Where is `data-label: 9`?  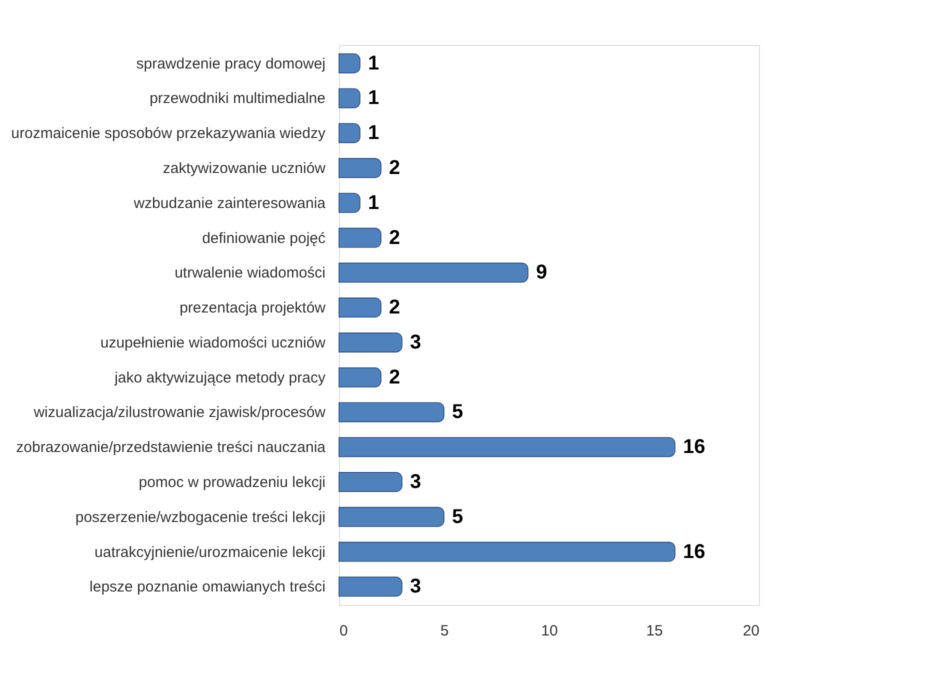
data-label: 9 is located at coordinates (542, 273).